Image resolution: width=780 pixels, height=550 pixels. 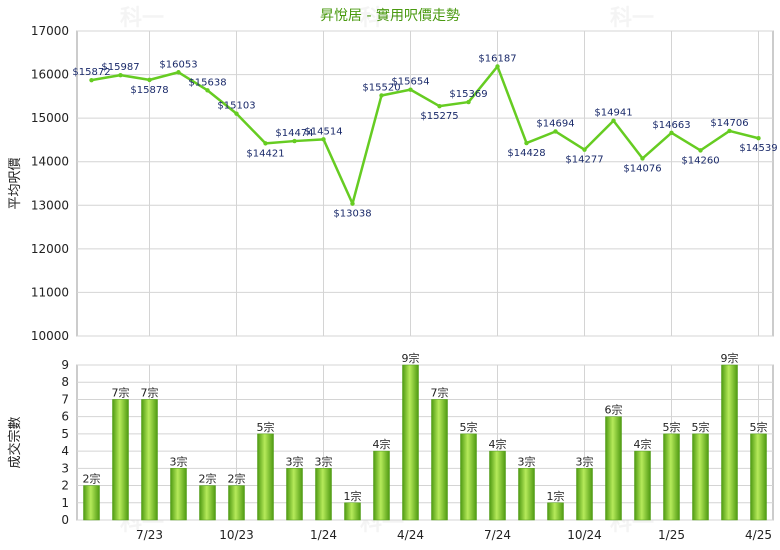 What do you see at coordinates (642, 168) in the screenshot?
I see `price-data-label-19: $14076` at bounding box center [642, 168].